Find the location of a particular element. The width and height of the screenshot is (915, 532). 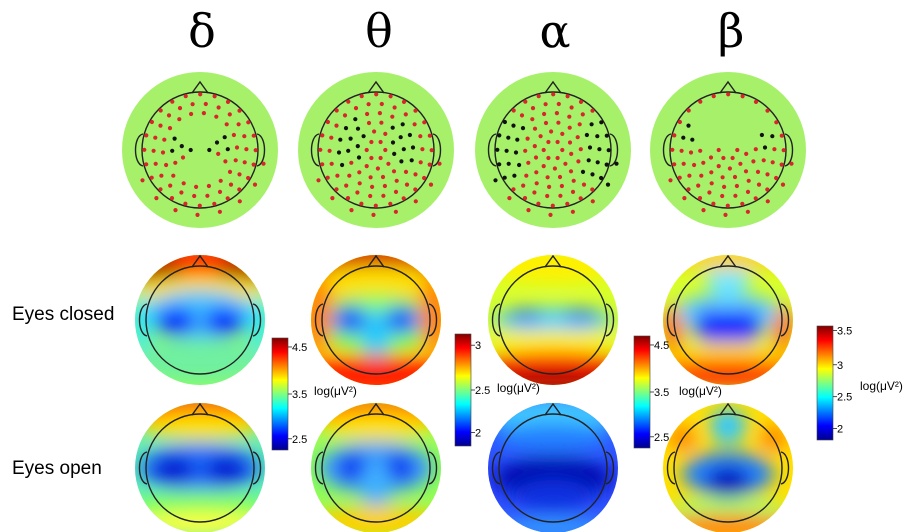

colorbar-gradient is located at coordinates (642, 392).